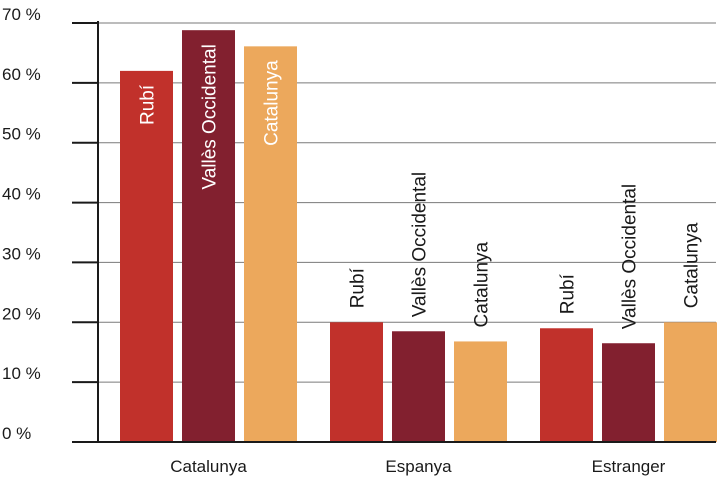  What do you see at coordinates (16, 433) in the screenshot?
I see `y-tick-label: 0 %` at bounding box center [16, 433].